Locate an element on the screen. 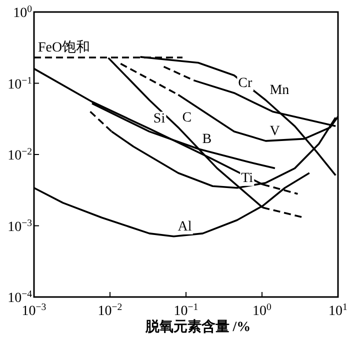 Image resolution: width=351 pixels, height=337 pixels. x-tick-label: 10$^{1}$ is located at coordinates (338, 310).